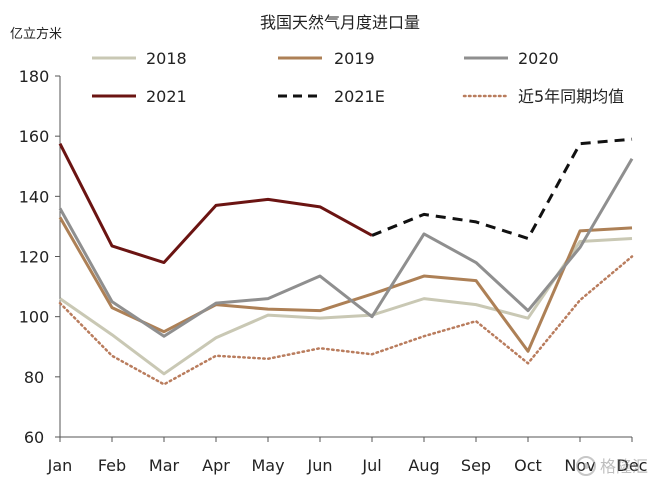 Image resolution: width=656 pixels, height=485 pixels. I want to click on legend: 2018 2019 2020 2021 2021E 近5年同期均值, so click(358, 77).